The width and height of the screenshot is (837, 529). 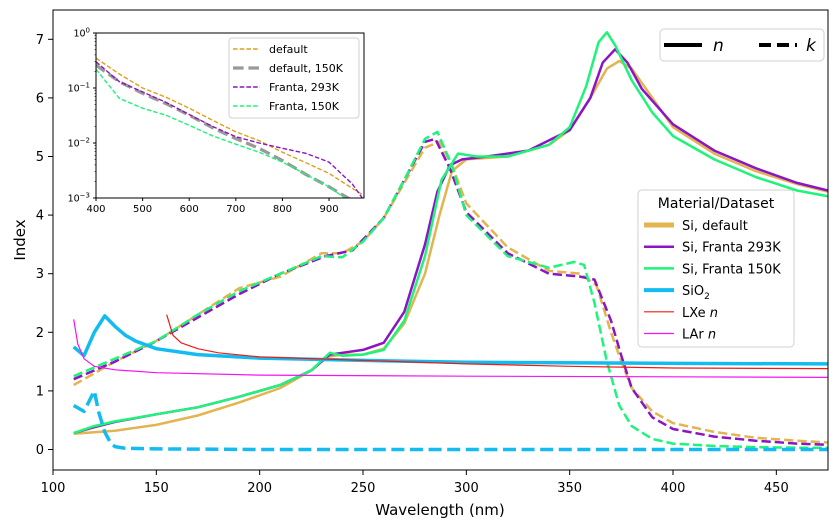 I want to click on inset-legend-label-default: default, so click(x=288, y=49).